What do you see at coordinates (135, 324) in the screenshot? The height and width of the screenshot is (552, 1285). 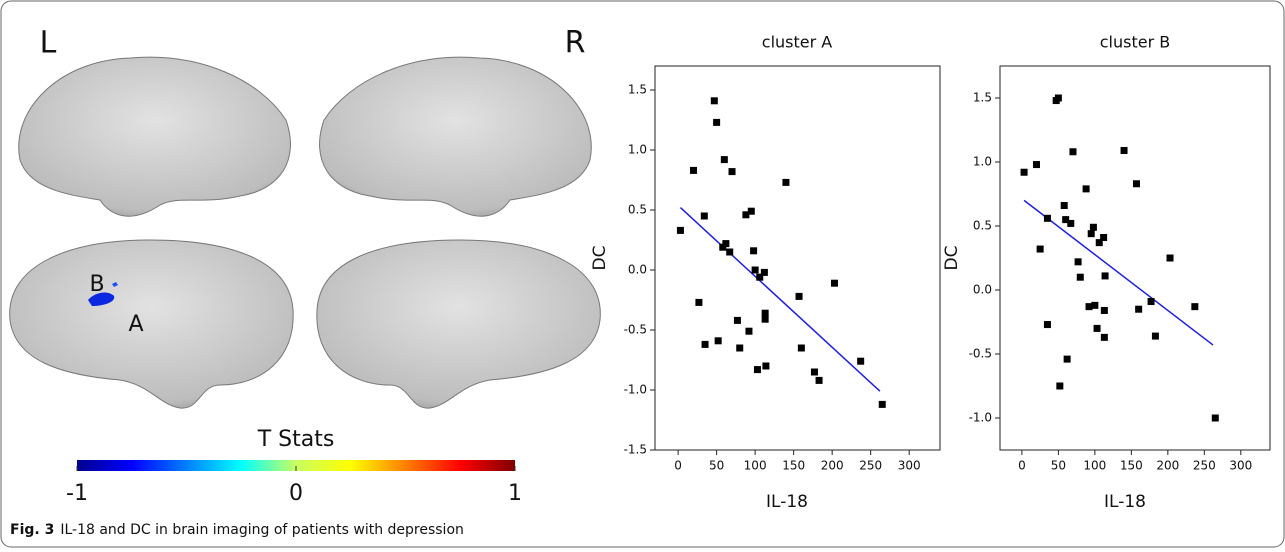 I see `cluster-label: A` at bounding box center [135, 324].